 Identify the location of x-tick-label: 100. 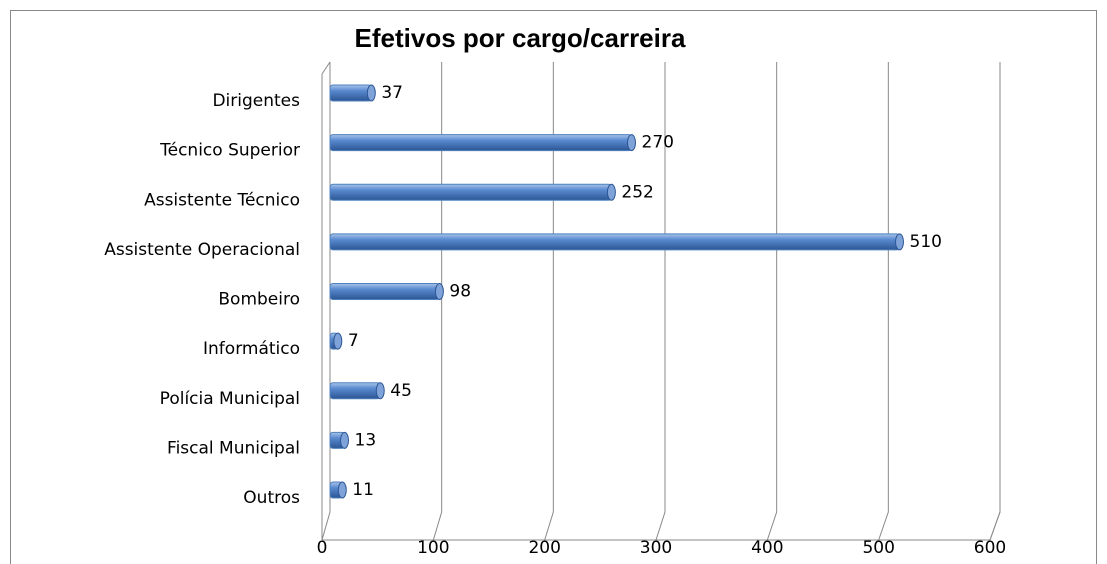
(433, 548).